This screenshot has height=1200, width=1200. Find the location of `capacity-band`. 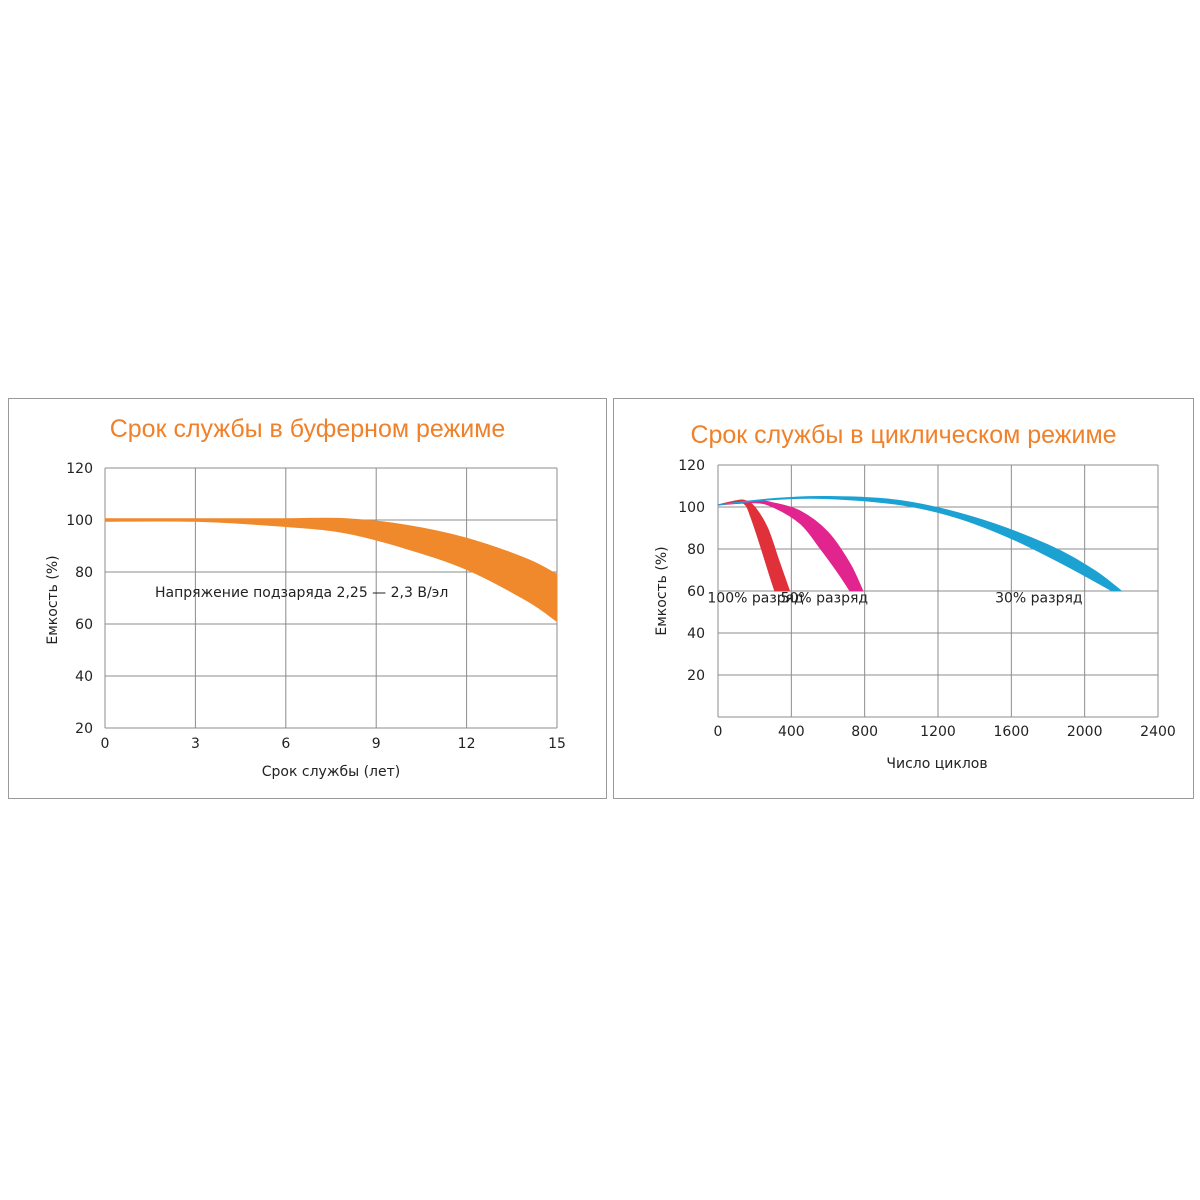

capacity-band is located at coordinates (331, 570).